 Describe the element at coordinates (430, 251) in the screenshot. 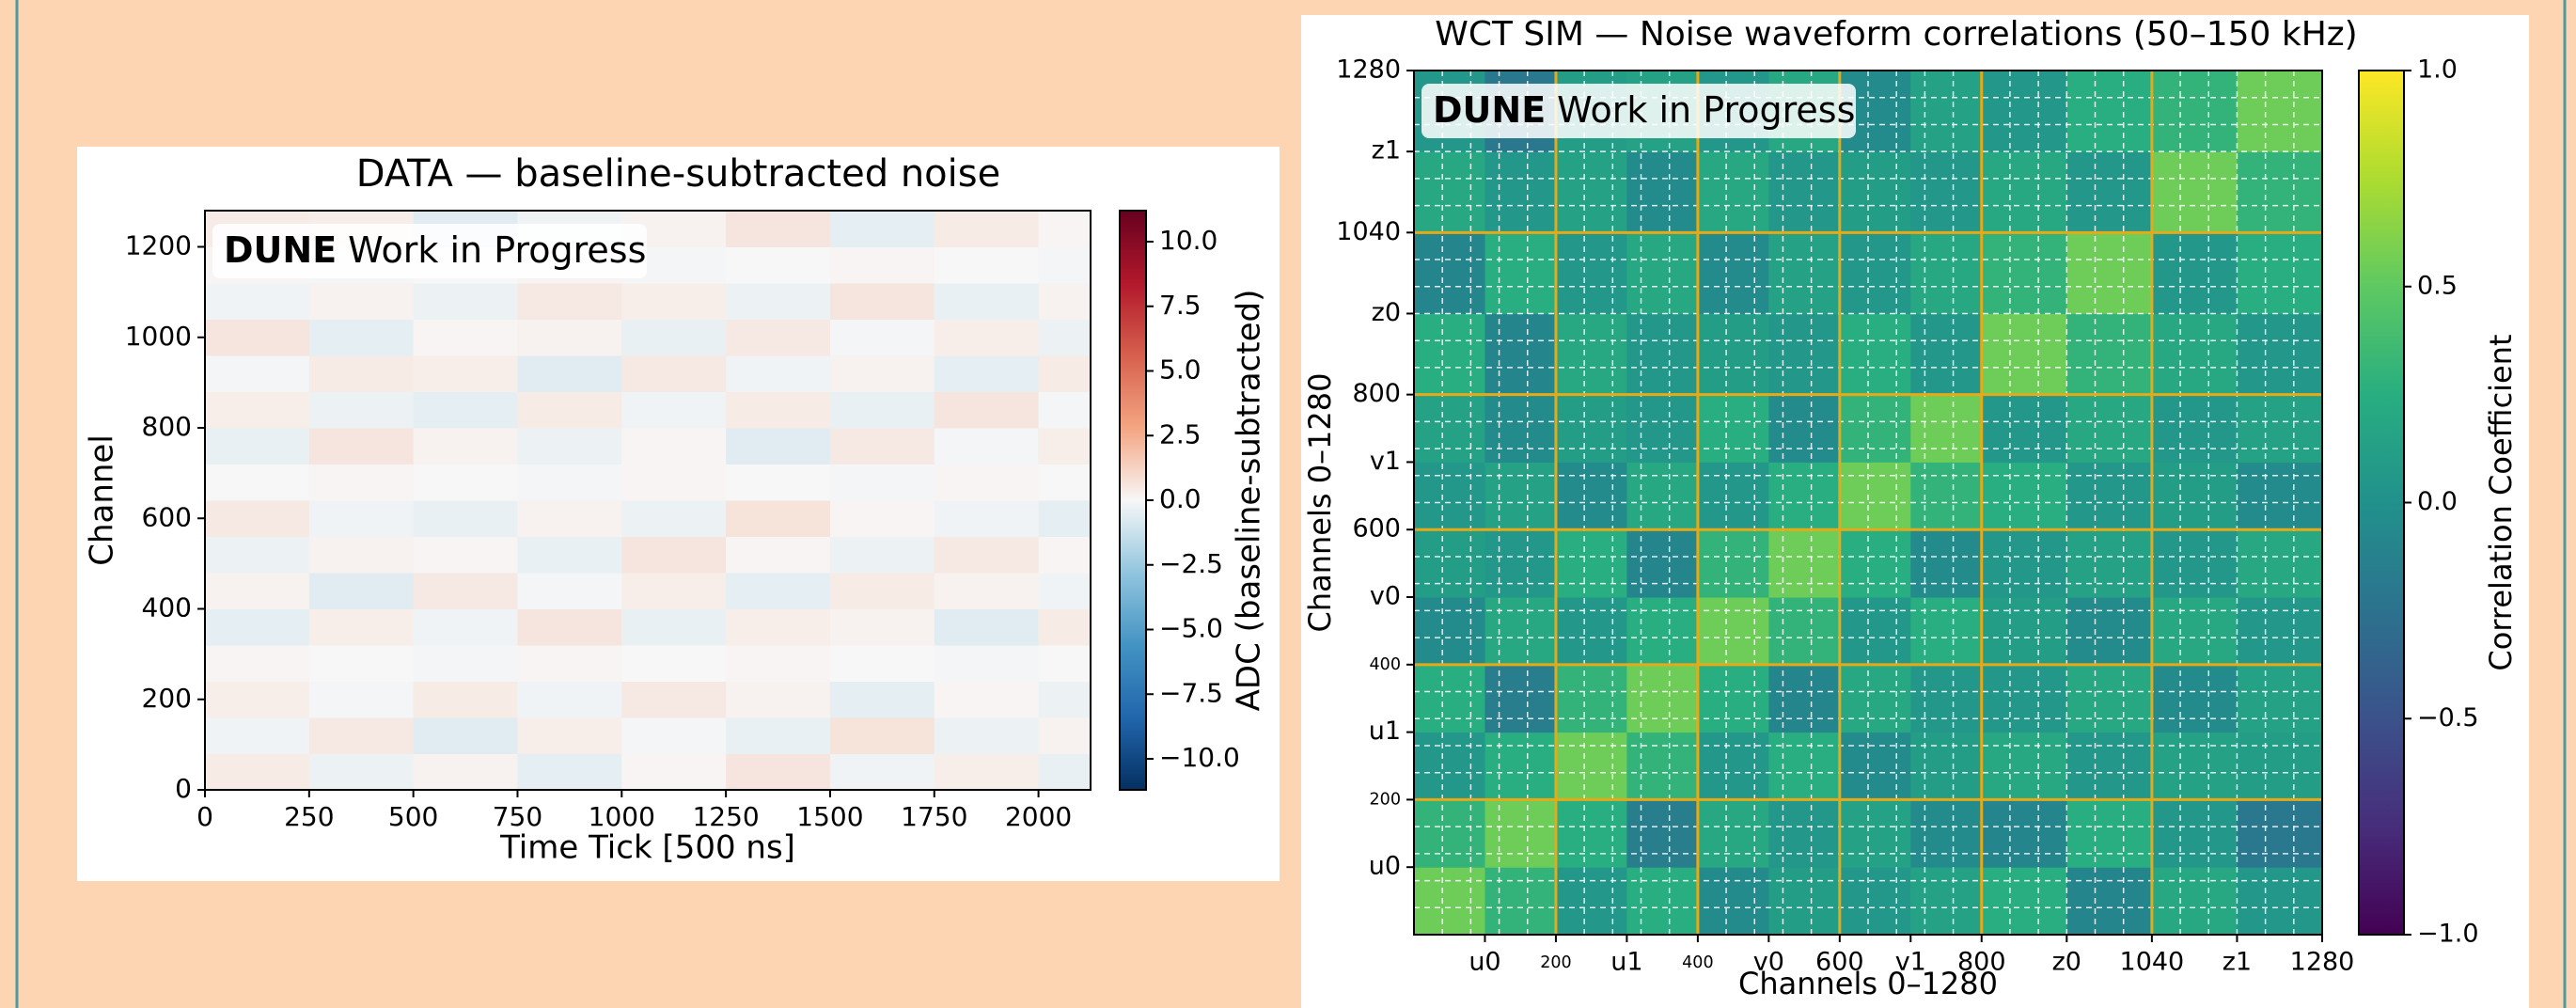

I see `annotation-box` at that location.